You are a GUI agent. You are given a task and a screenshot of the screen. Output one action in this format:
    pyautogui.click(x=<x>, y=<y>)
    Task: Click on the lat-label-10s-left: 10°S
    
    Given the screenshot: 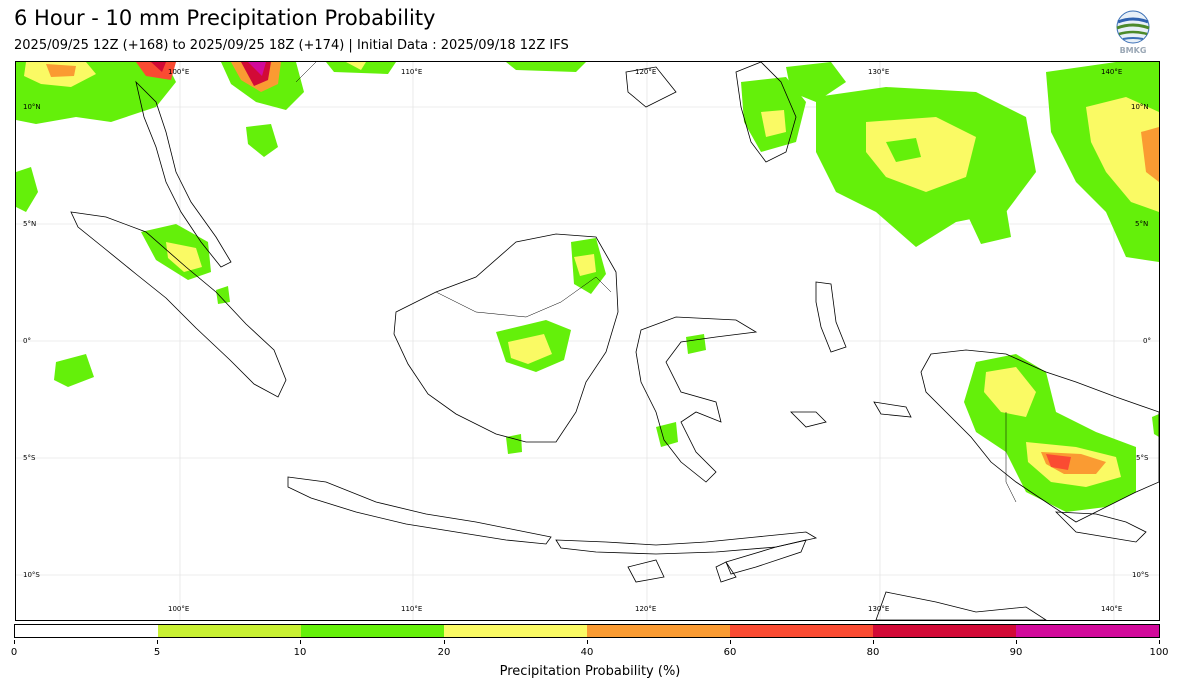 What is the action you would take?
    pyautogui.click(x=31, y=575)
    